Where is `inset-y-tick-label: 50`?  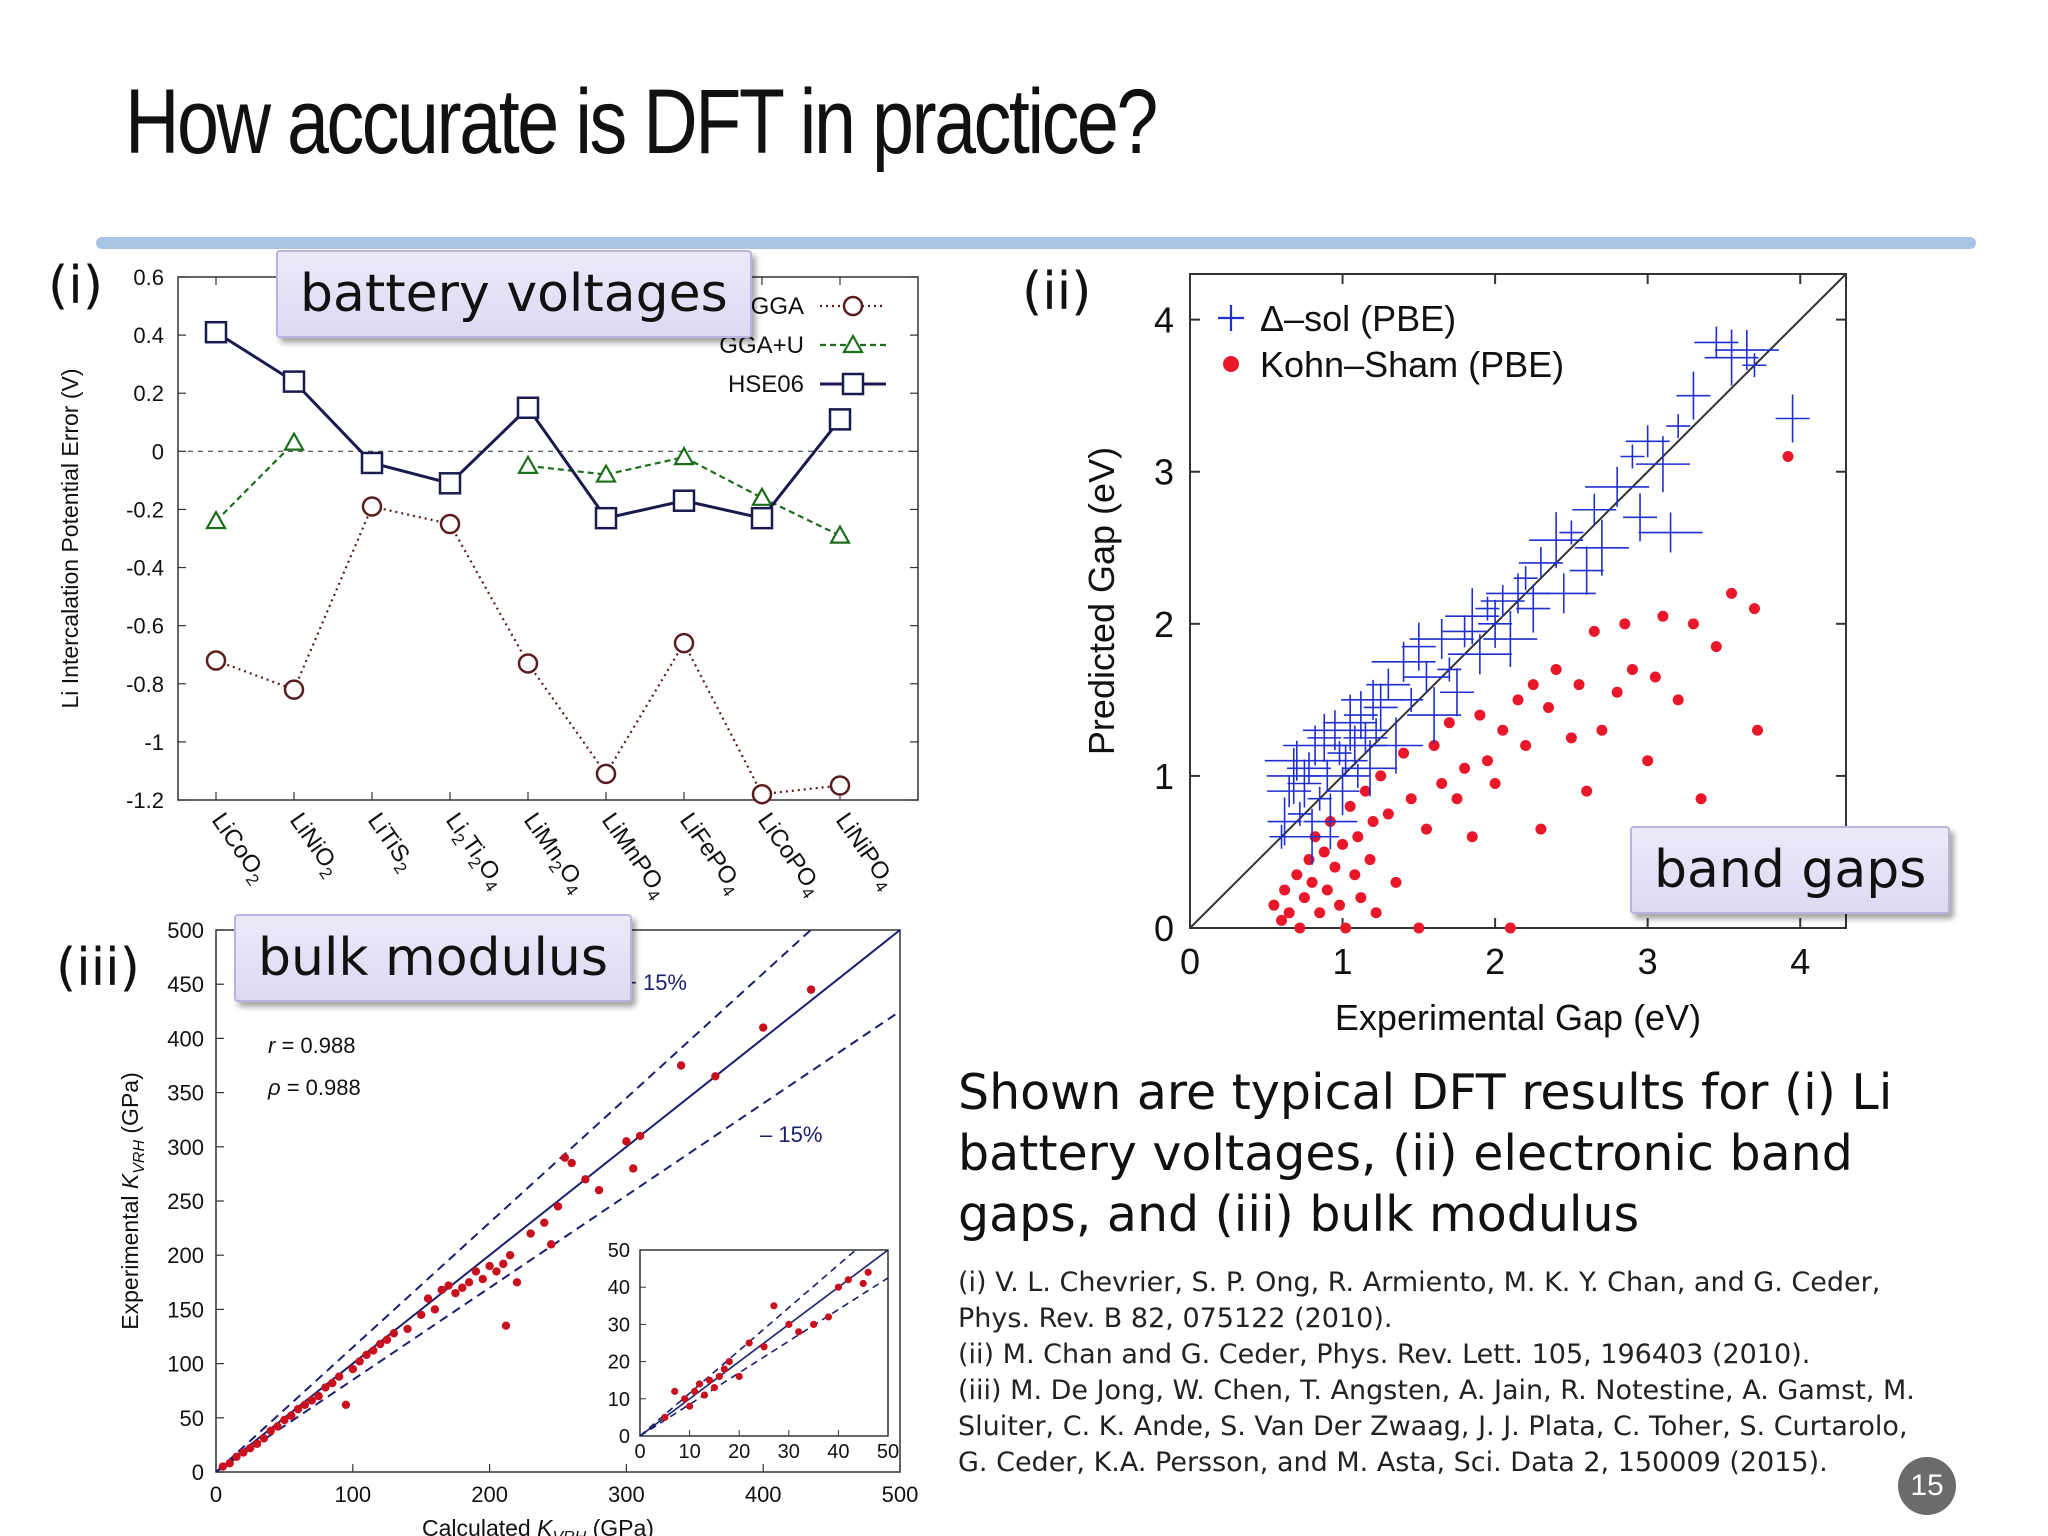
inset-y-tick-label: 50 is located at coordinates (619, 1251).